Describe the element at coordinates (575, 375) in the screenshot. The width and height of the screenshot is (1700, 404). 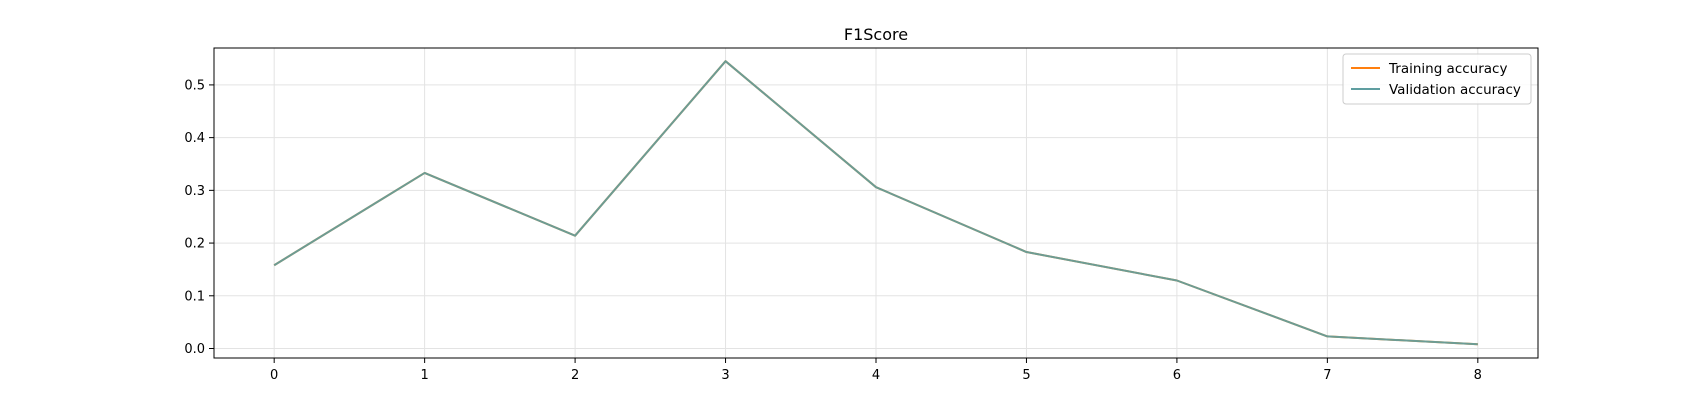
I see `x-tick-label: 2` at that location.